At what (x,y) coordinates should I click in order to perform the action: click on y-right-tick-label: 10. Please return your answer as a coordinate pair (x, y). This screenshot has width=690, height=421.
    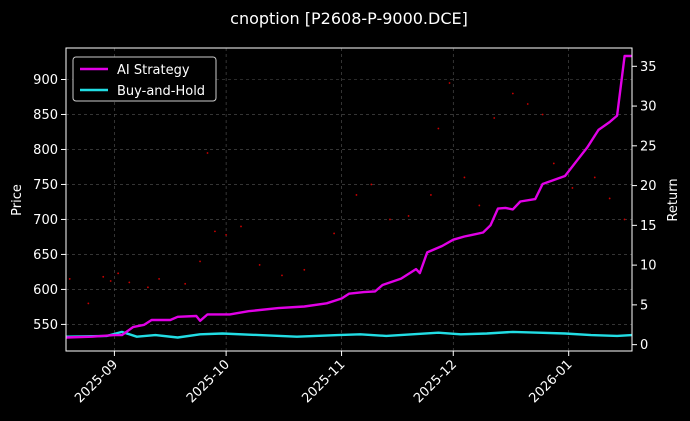
    Looking at the image, I should click on (648, 266).